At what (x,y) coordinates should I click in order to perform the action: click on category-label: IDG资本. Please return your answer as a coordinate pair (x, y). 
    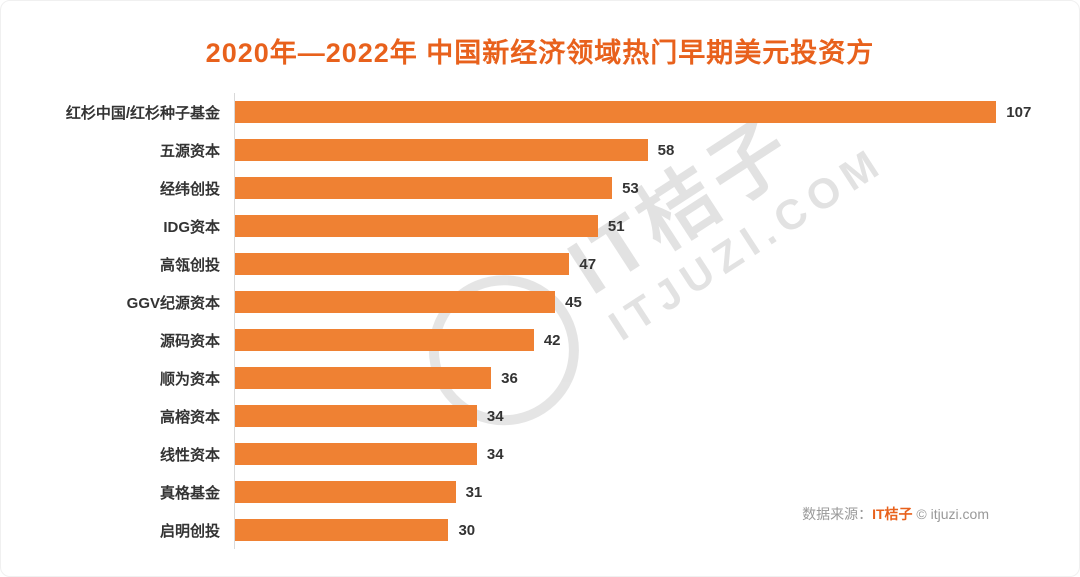
    Looking at the image, I should click on (191, 227).